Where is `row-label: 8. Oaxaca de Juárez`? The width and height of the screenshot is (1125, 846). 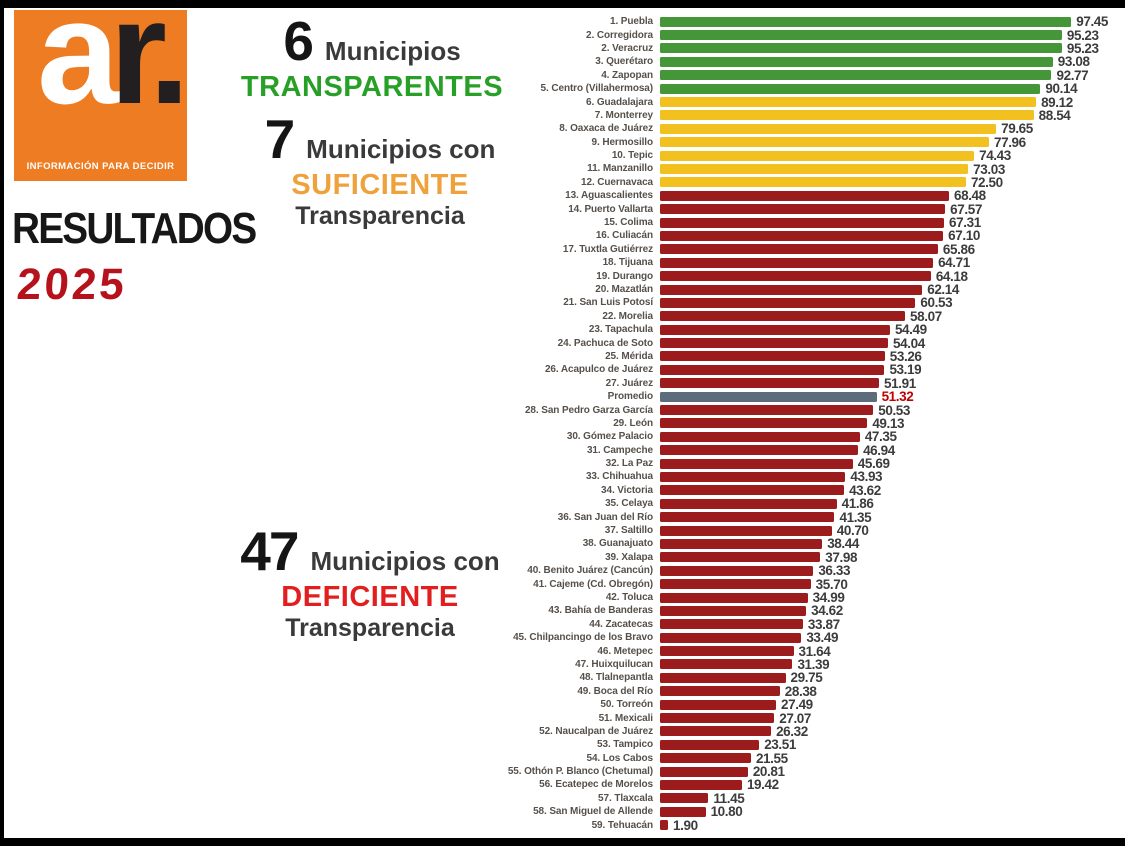 row-label: 8. Oaxaca de Juárez is located at coordinates (606, 129).